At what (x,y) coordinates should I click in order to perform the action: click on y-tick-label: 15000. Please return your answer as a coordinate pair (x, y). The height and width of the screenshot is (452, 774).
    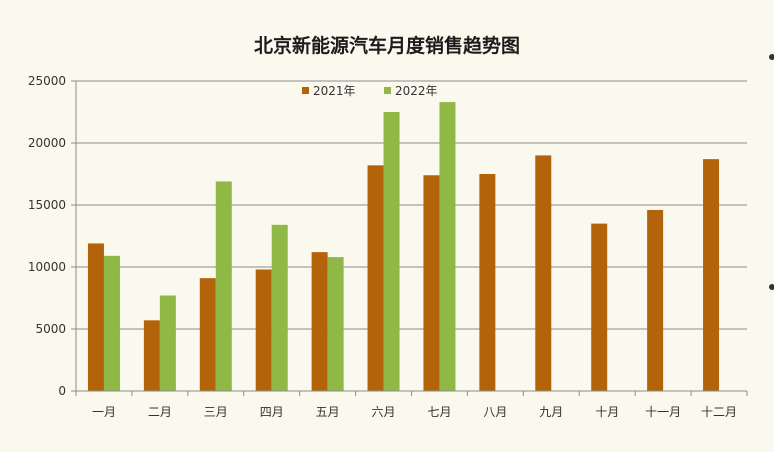
    Looking at the image, I should click on (47, 205).